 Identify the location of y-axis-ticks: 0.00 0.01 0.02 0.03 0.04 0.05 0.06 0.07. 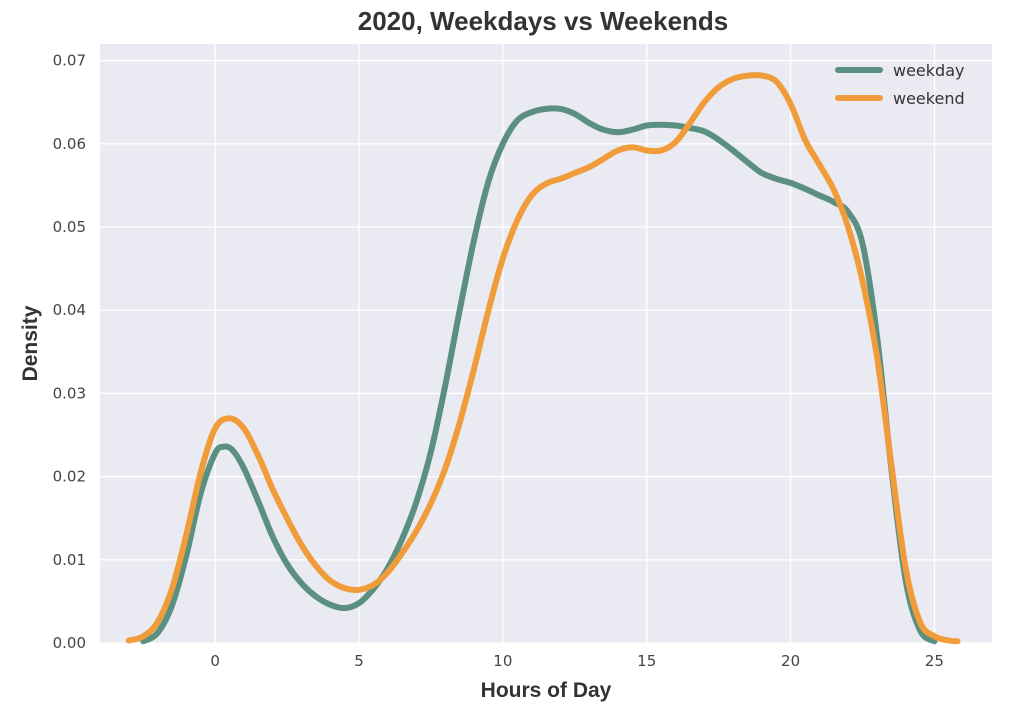
(69, 352).